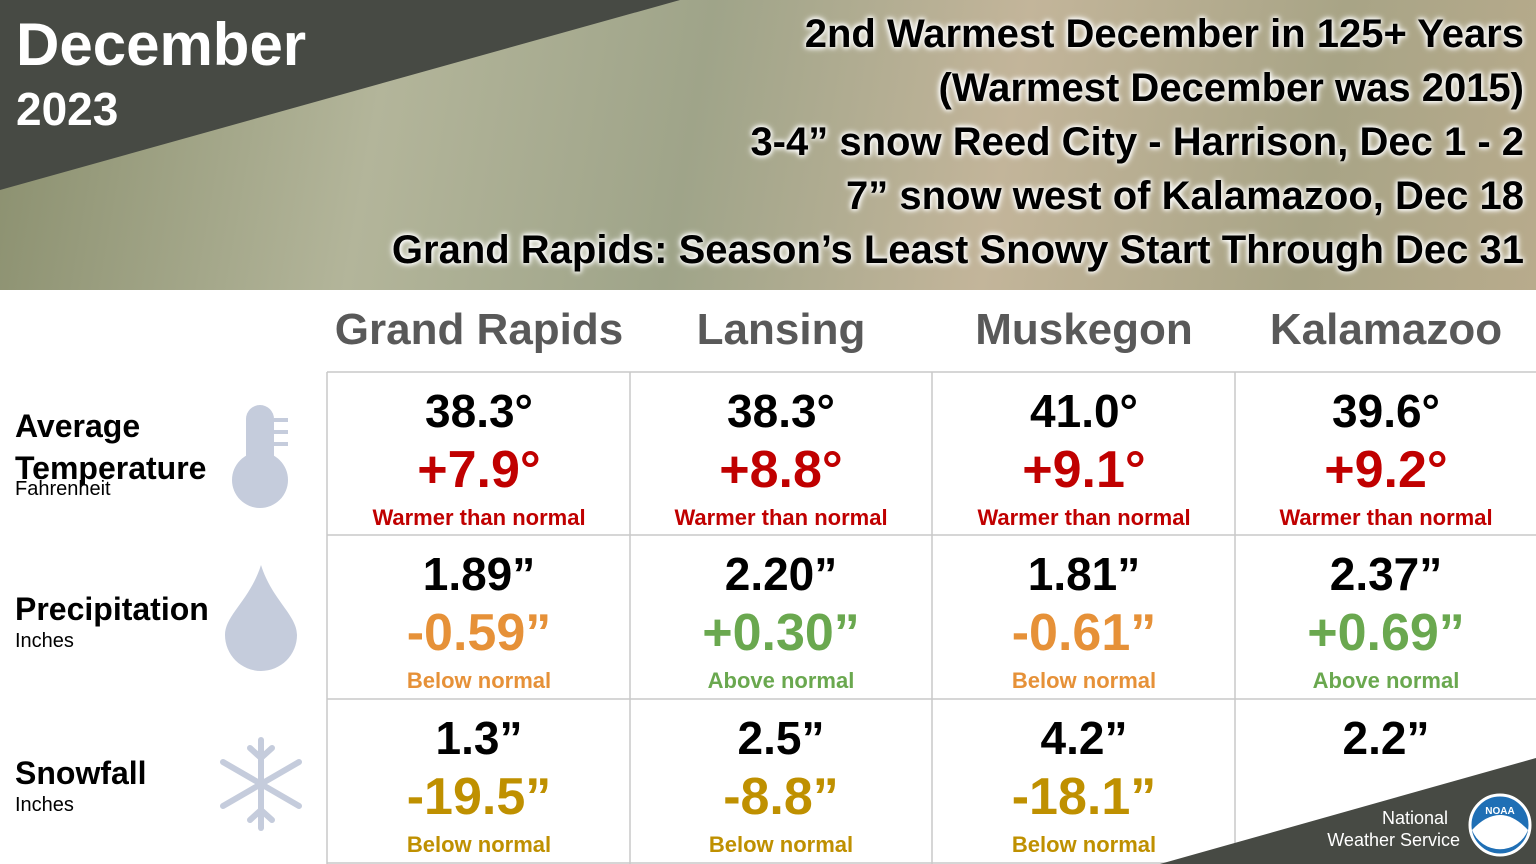 Image resolution: width=1536 pixels, height=864 pixels. I want to click on headline: 2nd Warmest December in 125+ Years, so click(1164, 34).